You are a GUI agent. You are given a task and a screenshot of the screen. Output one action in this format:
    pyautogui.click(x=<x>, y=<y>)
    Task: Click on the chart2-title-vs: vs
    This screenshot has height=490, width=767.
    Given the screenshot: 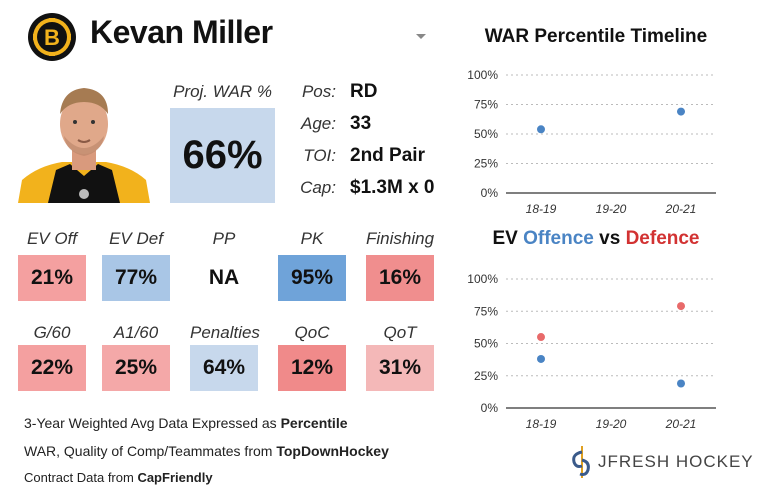 What is the action you would take?
    pyautogui.click(x=609, y=238)
    